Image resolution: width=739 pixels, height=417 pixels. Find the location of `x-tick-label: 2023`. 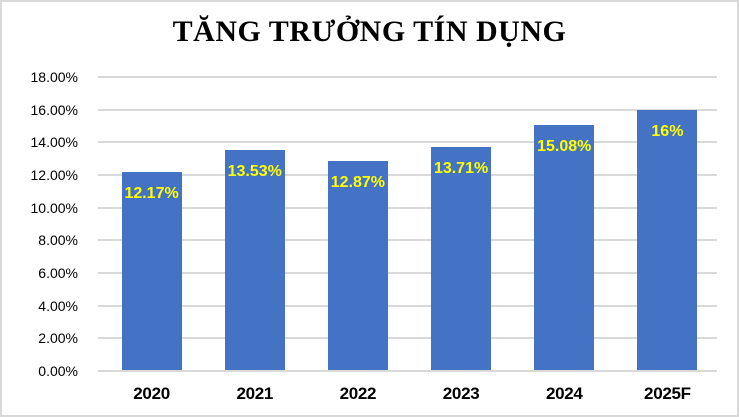

x-tick-label: 2023 is located at coordinates (461, 393).